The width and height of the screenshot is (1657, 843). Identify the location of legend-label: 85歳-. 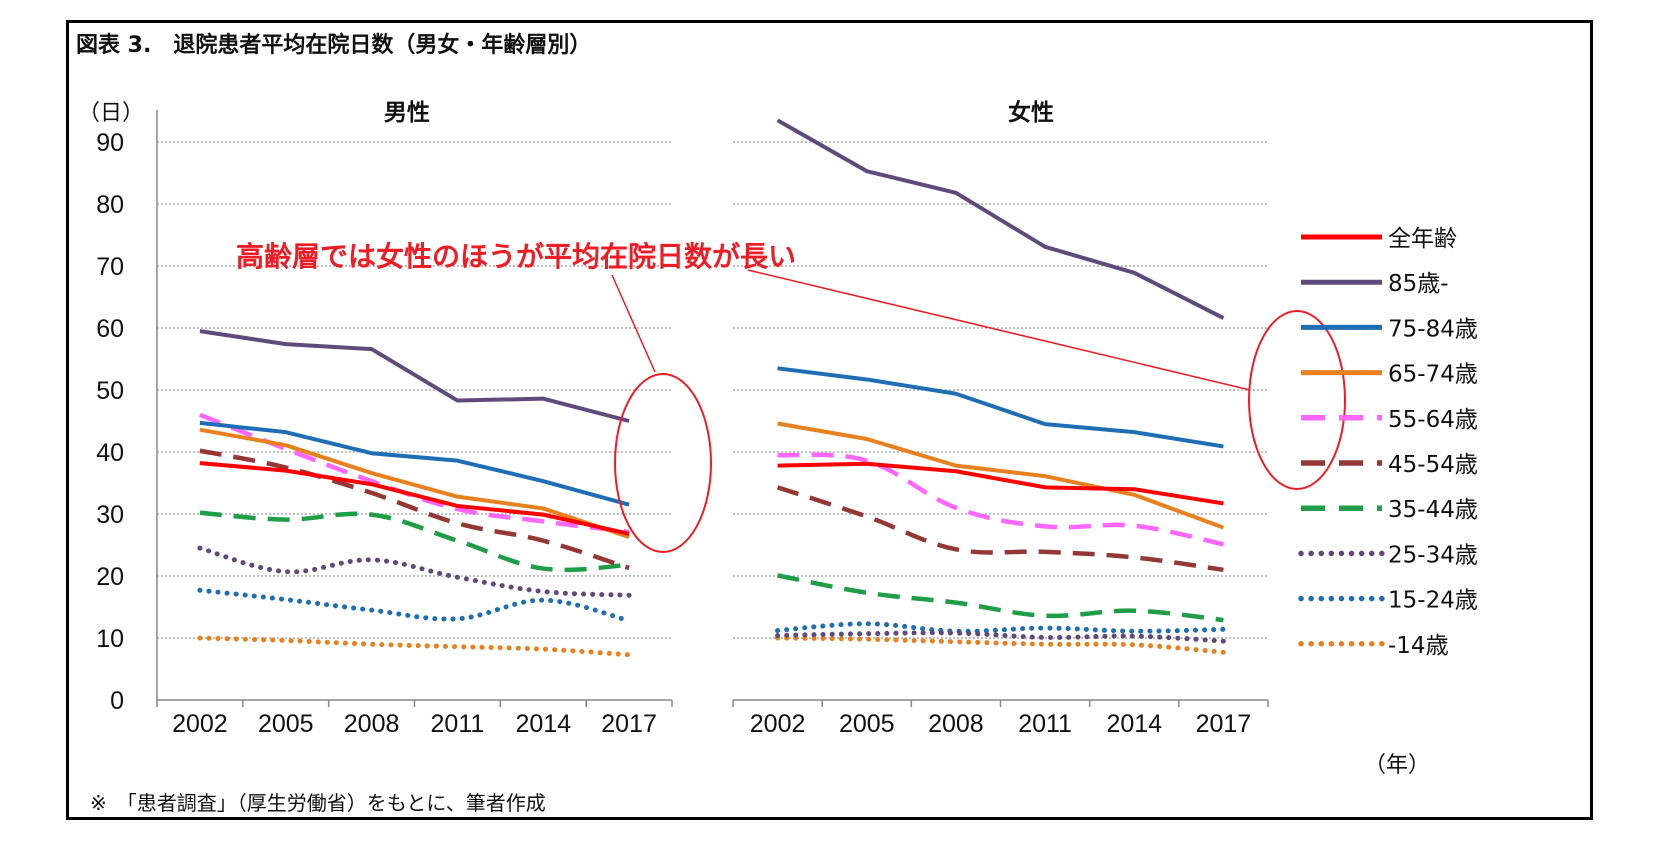
(1418, 284).